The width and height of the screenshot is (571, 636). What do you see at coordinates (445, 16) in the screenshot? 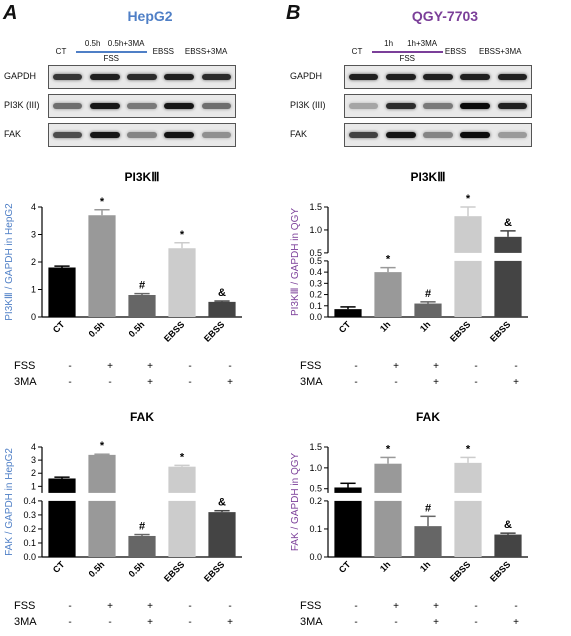
I see `panel-b-cell-title: QGY-7703` at bounding box center [445, 16].